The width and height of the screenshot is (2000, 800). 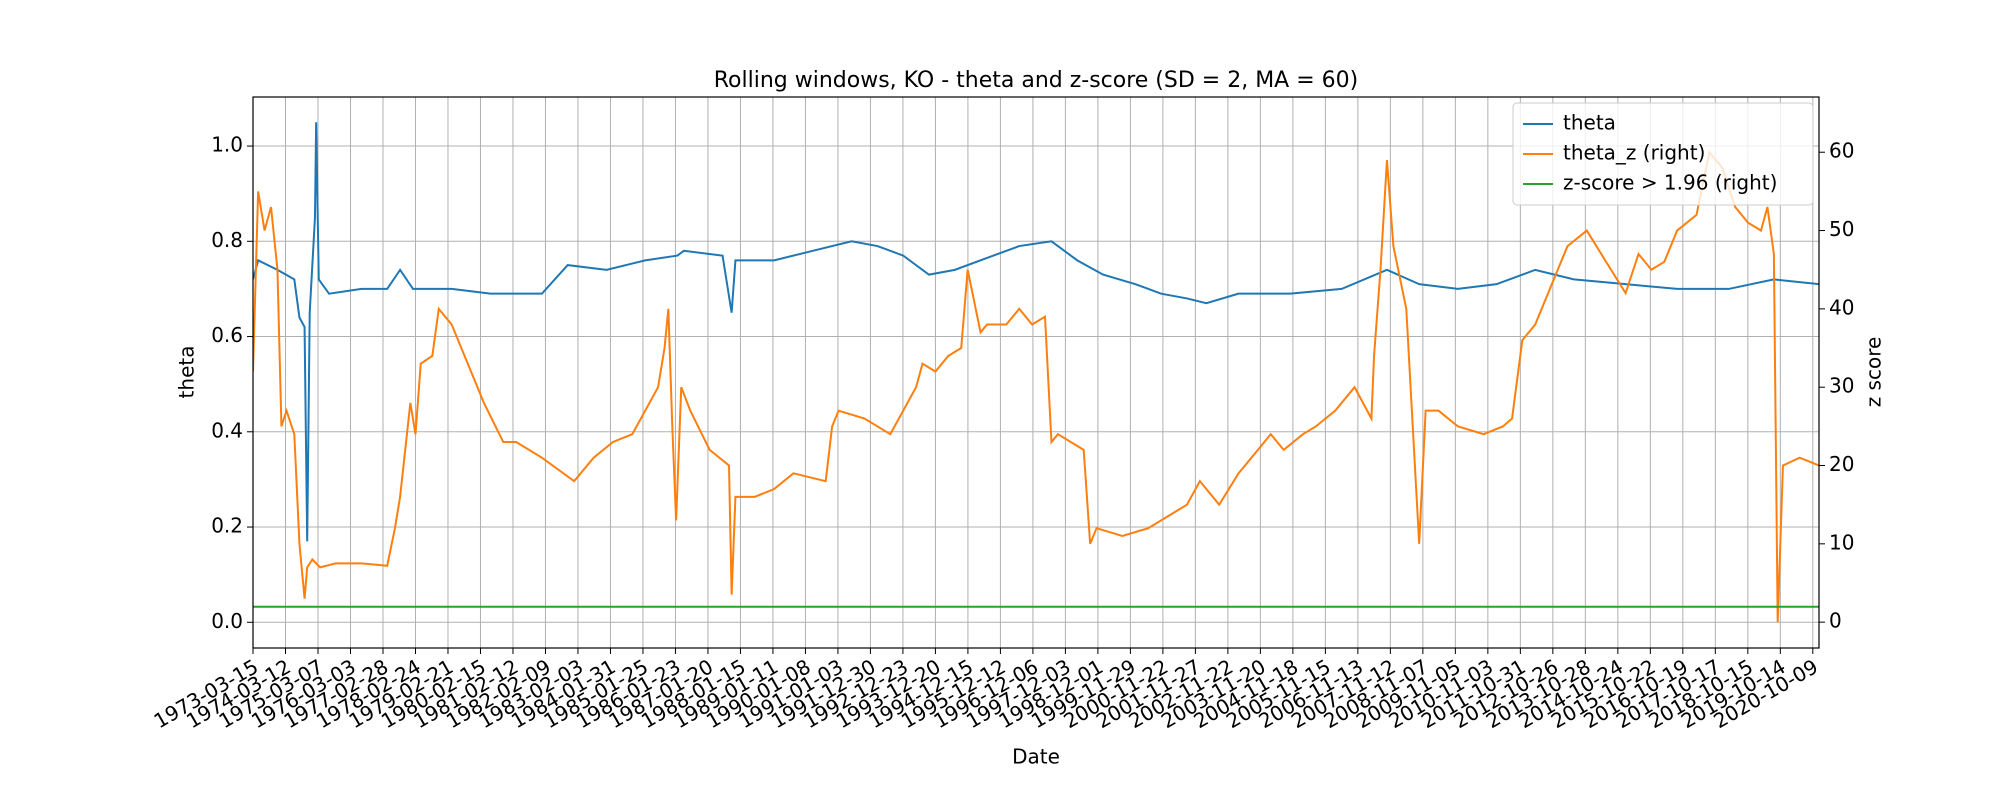 What do you see at coordinates (1841, 229) in the screenshot?
I see `y2-tick-label: 50` at bounding box center [1841, 229].